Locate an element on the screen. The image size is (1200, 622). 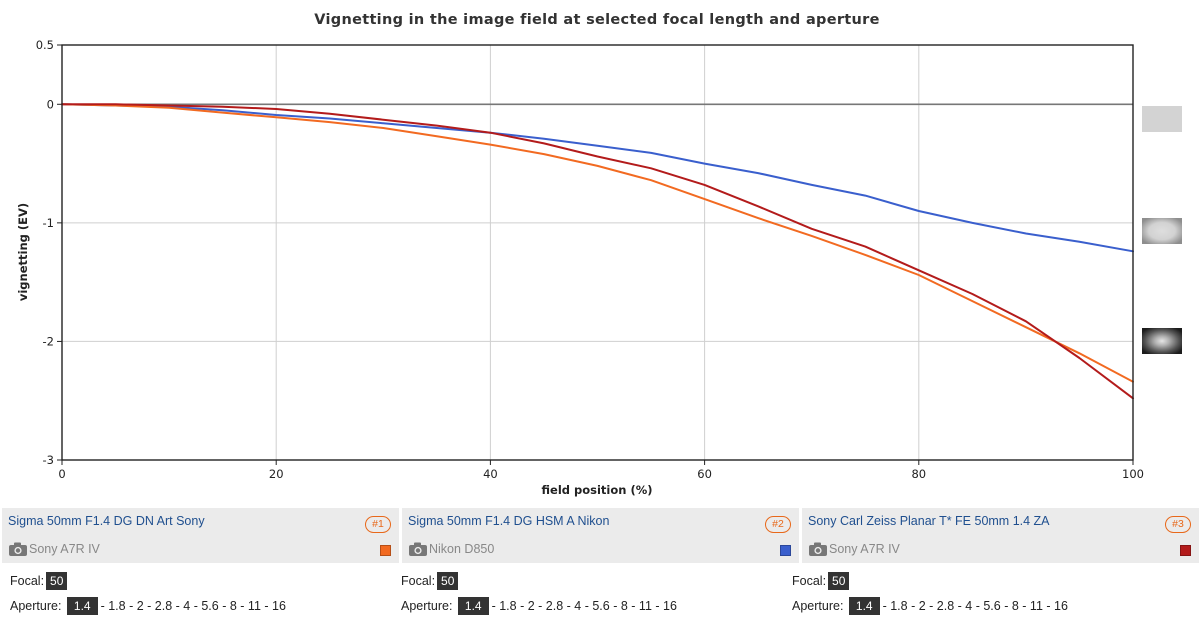
y-axis-label: vignetting (EV) is located at coordinates (23, 252).